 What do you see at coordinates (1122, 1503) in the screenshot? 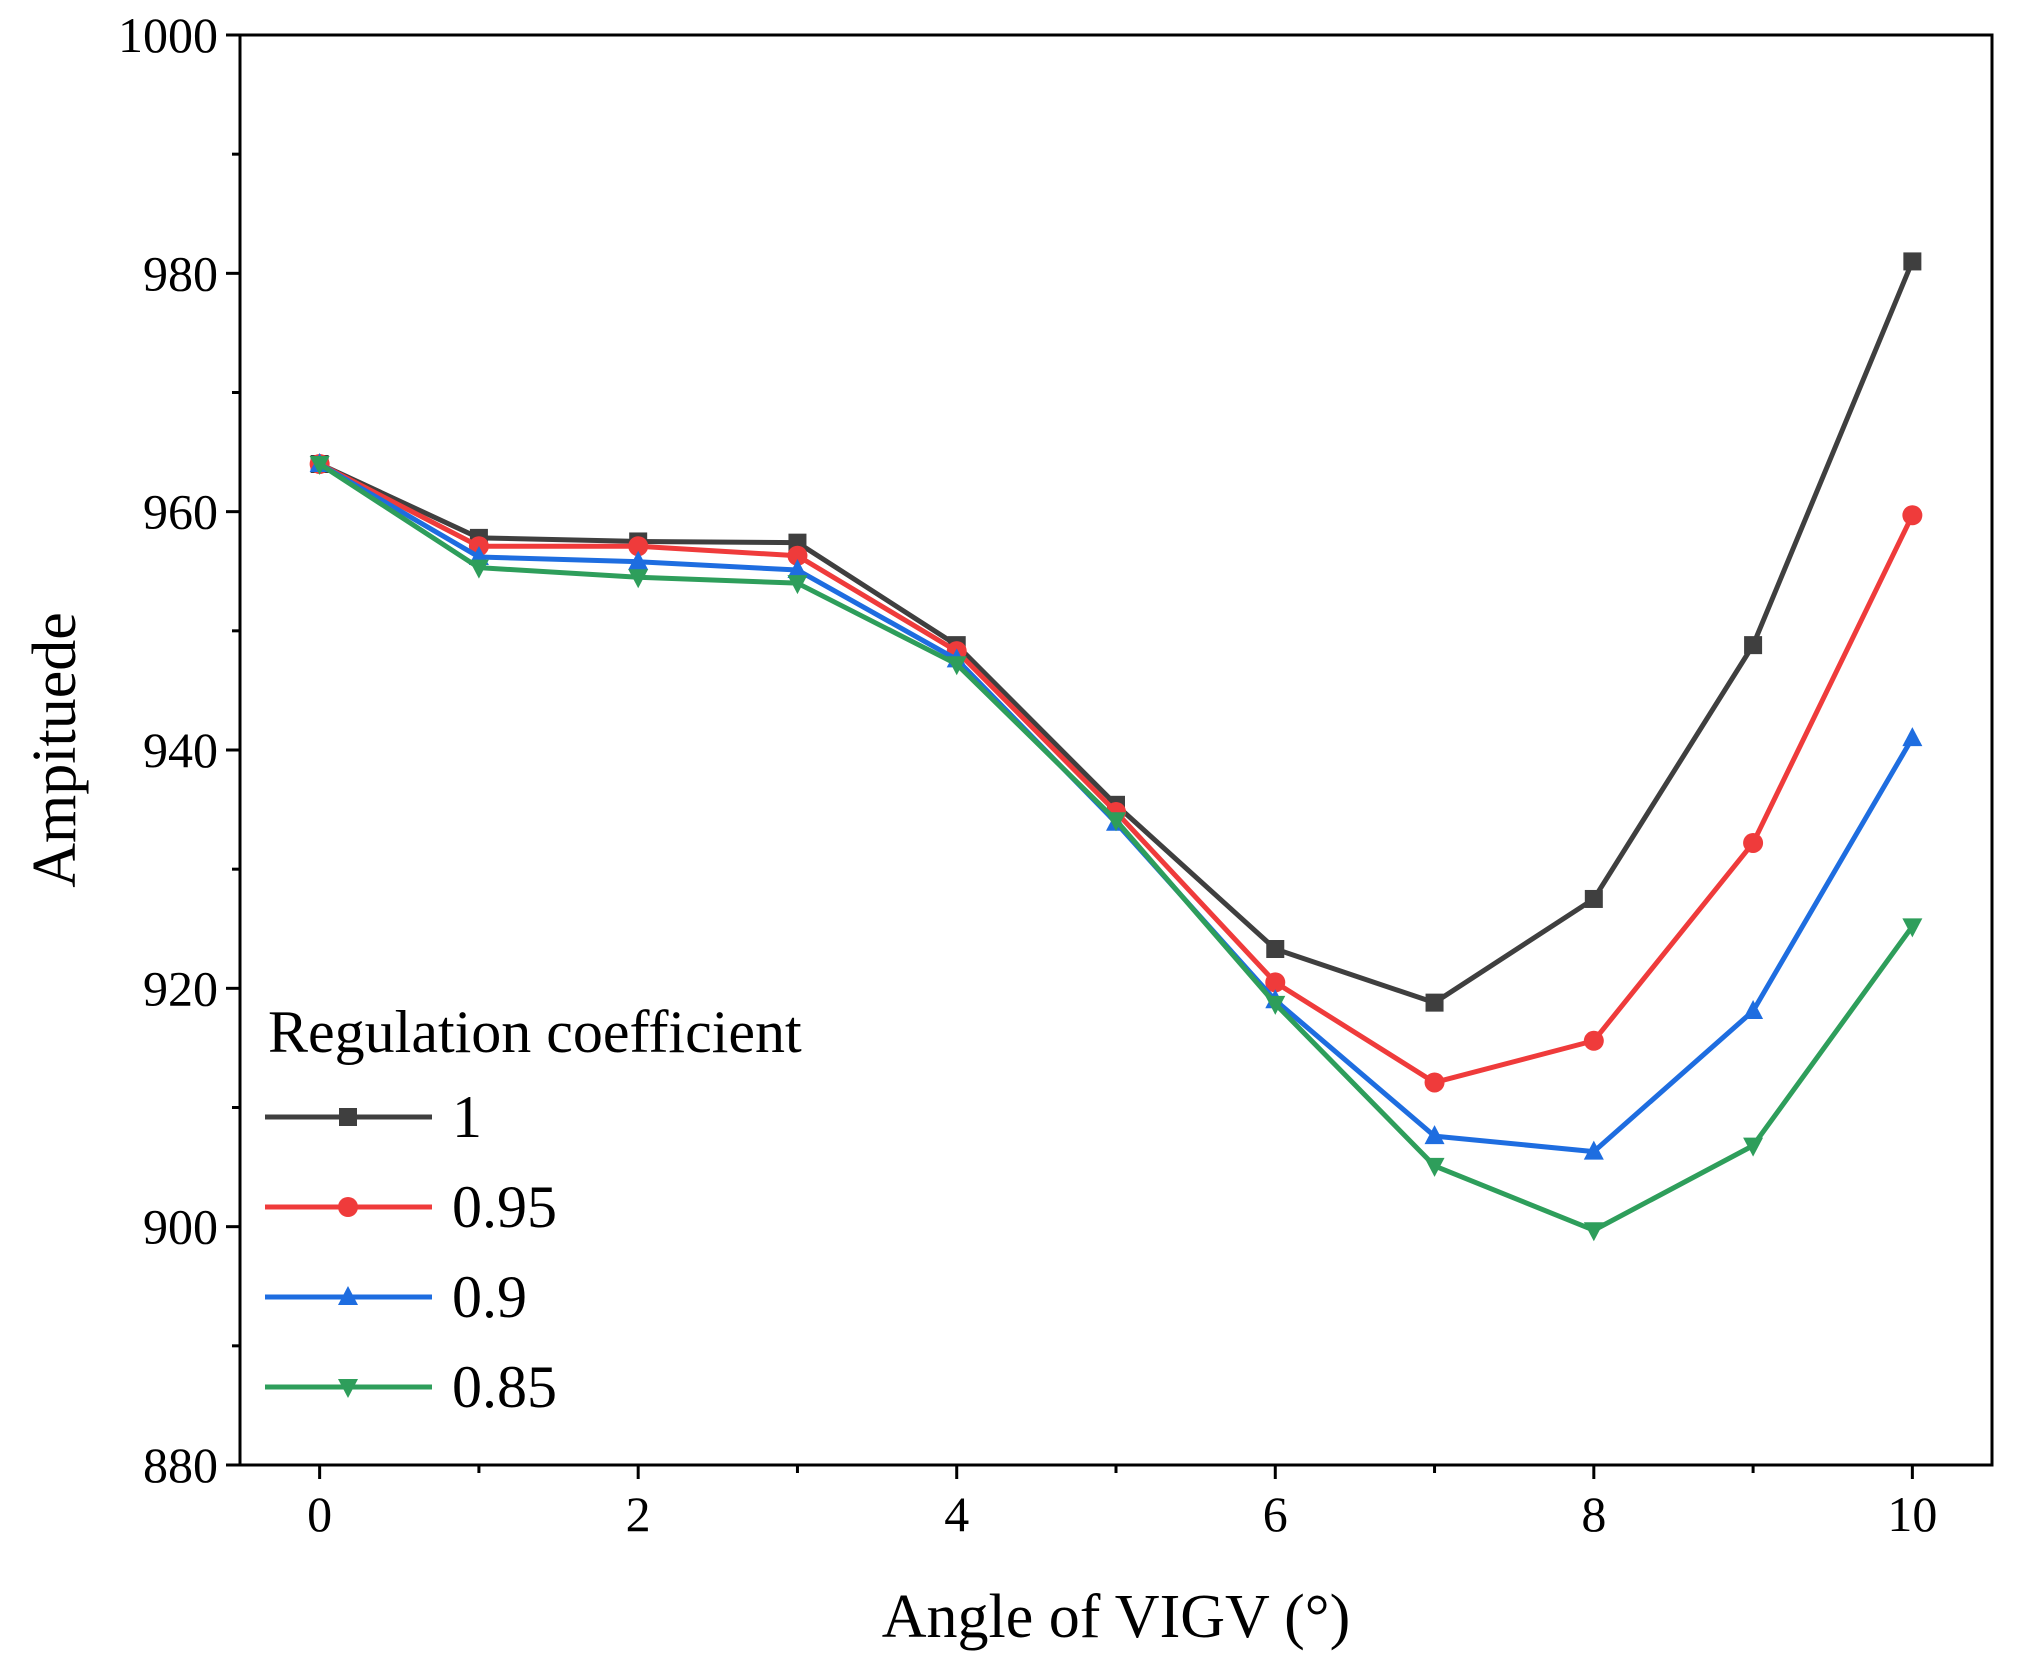
I see `x-axis: 0 2 4 6 8 10` at bounding box center [1122, 1503].